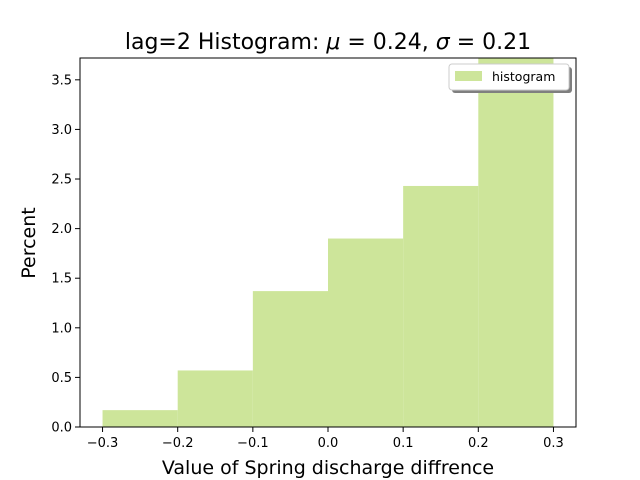 The image size is (640, 480). I want to click on legend: histogram, so click(510, 78).